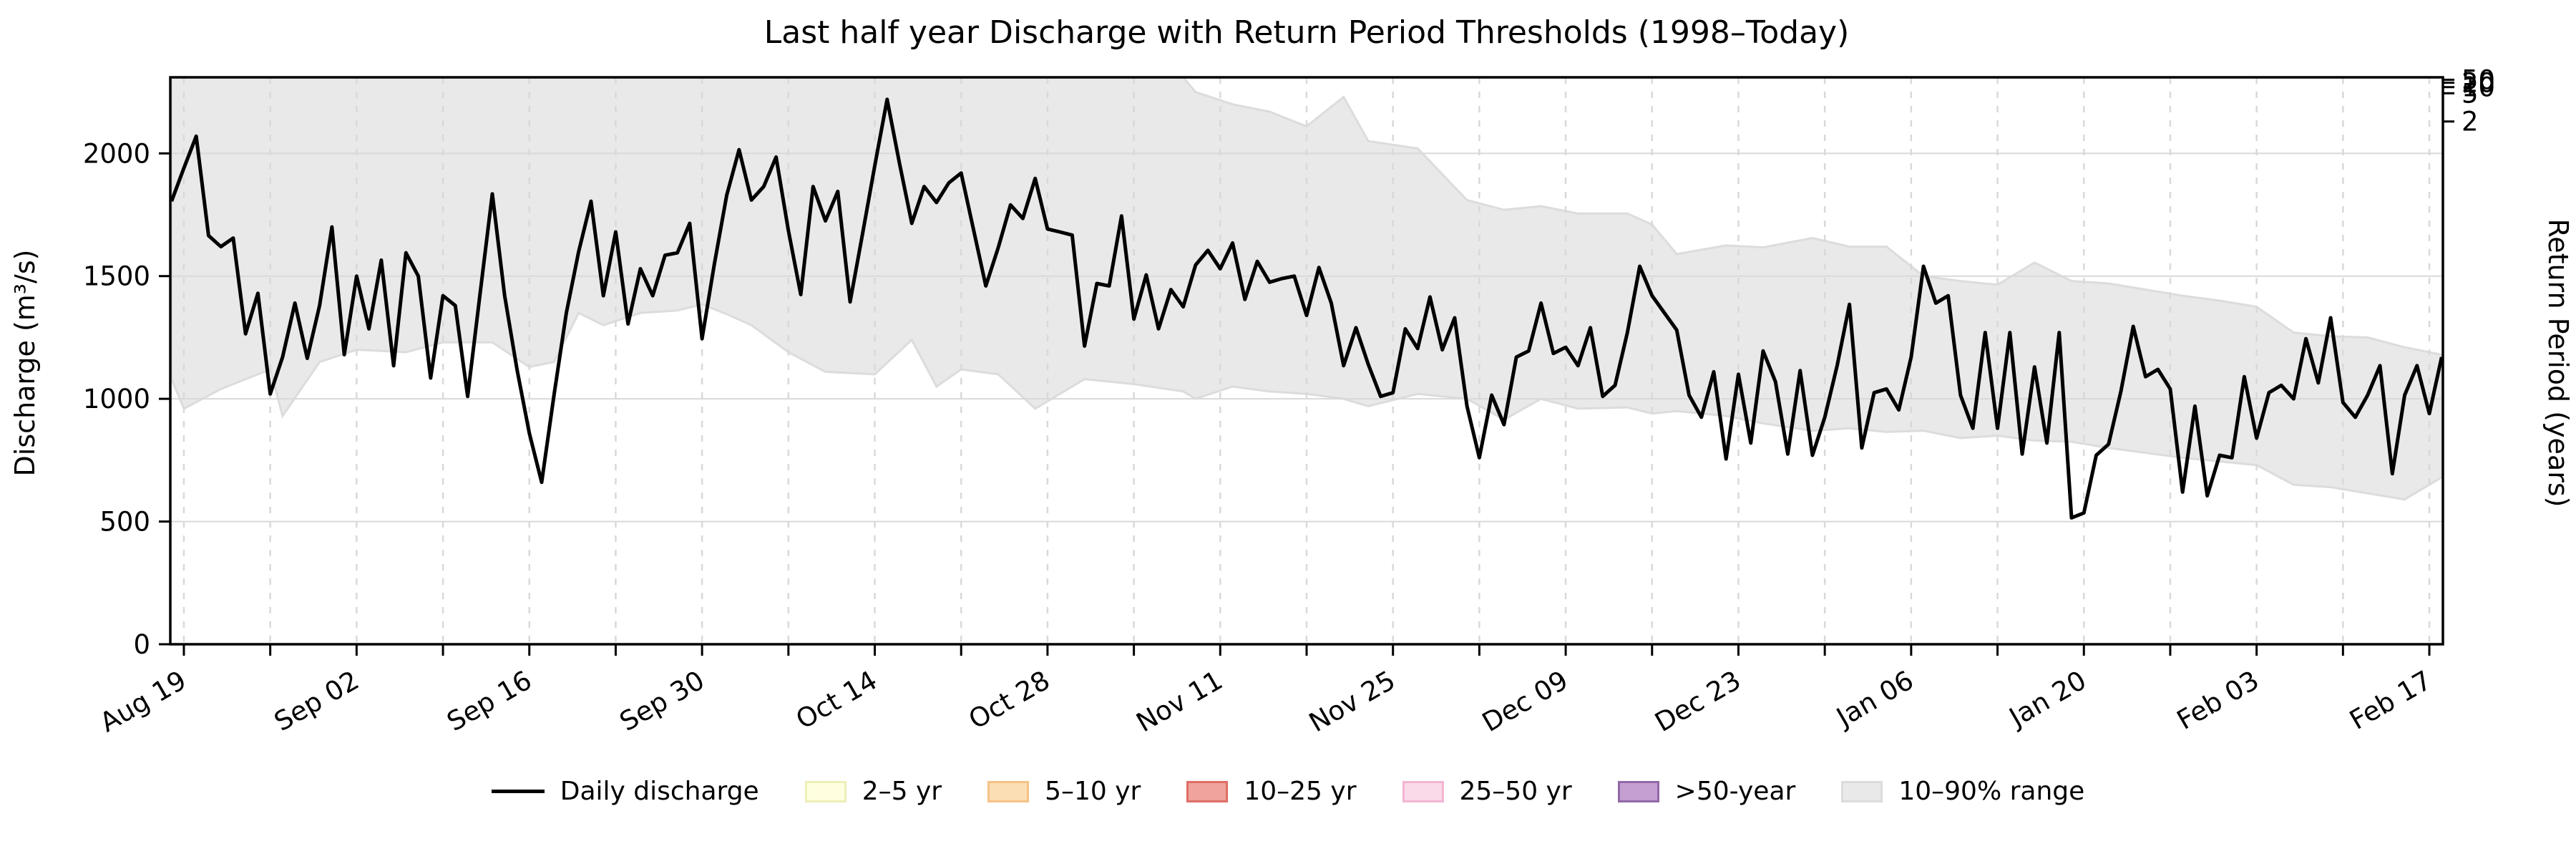  I want to click on y-axis-label-left: Discharge (m³/s), so click(25, 363).